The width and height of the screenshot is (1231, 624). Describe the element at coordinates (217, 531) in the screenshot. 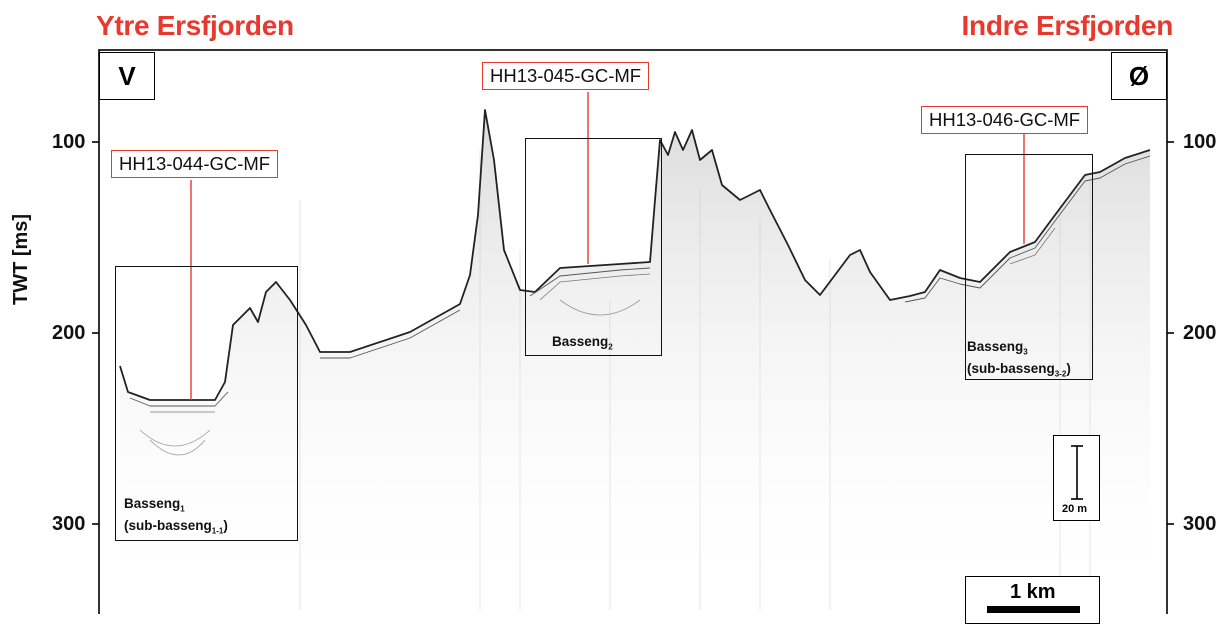

I see `basin-1-sub-subscript: 1-1` at that location.